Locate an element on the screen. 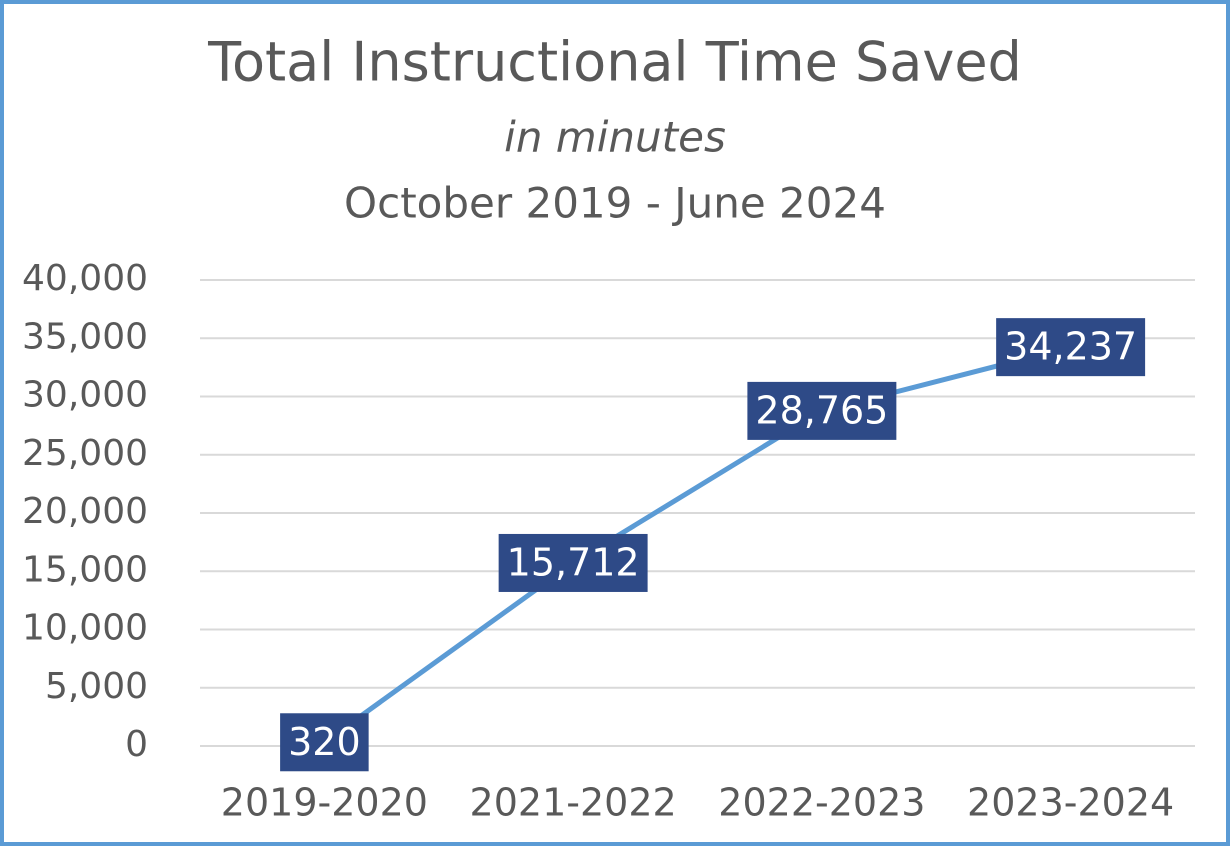 This screenshot has width=1230, height=846. x-tick-label: 2019-2020 is located at coordinates (324, 803).